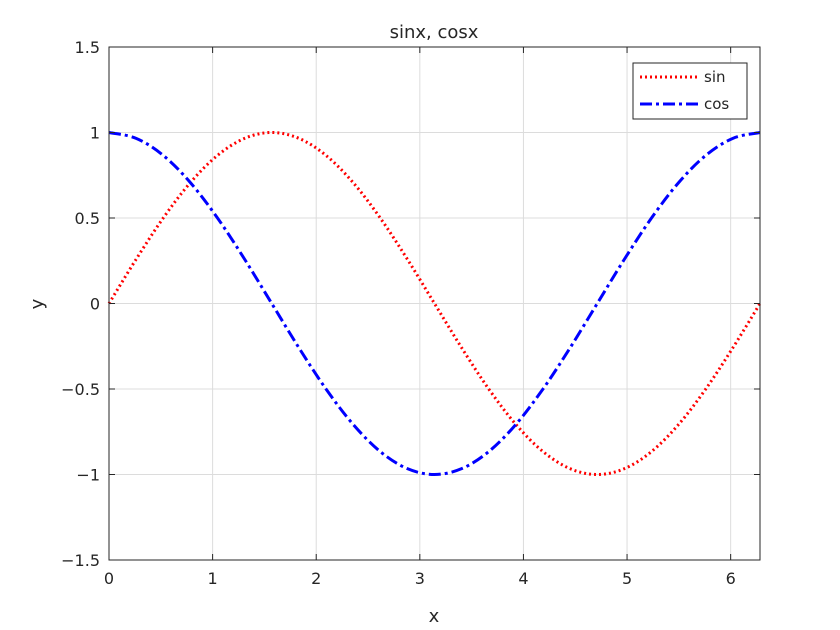 The image size is (840, 630). Describe the element at coordinates (316, 578) in the screenshot. I see `x-tick-label: 2` at that location.